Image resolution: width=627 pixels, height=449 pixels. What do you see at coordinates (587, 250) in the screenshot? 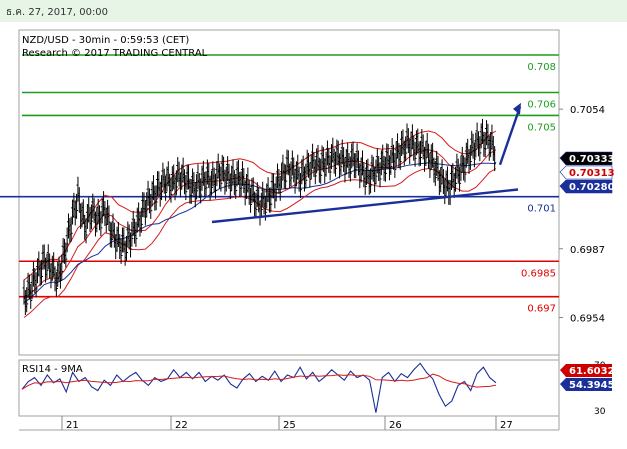
I see `y-tick-label-1: 0.6987` at bounding box center [587, 250].